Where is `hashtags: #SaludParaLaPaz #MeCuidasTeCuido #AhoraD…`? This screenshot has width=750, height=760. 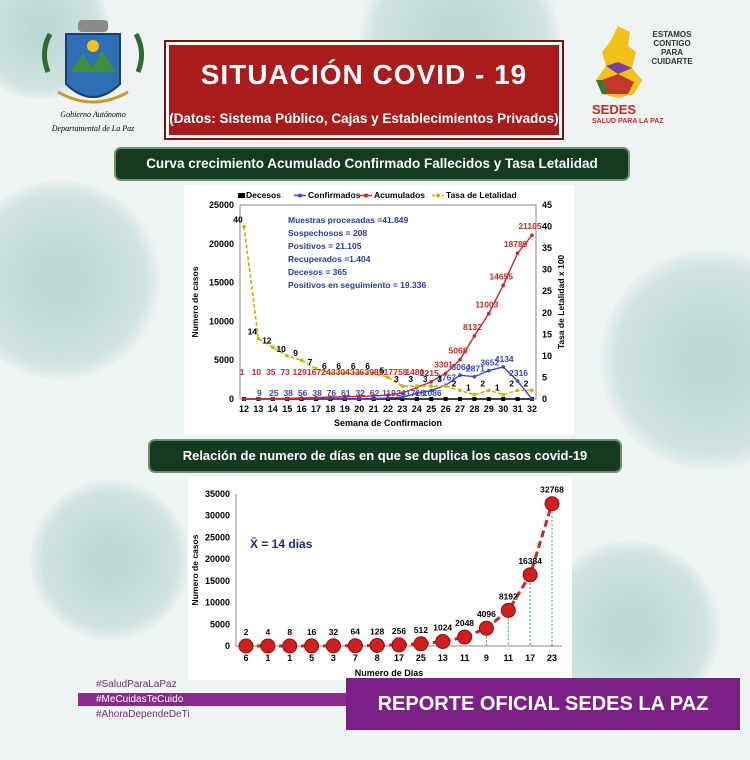
hashtags: #SaludParaLaPaz #MeCuidasTeCuido #AhoraD… is located at coordinates (213, 700).